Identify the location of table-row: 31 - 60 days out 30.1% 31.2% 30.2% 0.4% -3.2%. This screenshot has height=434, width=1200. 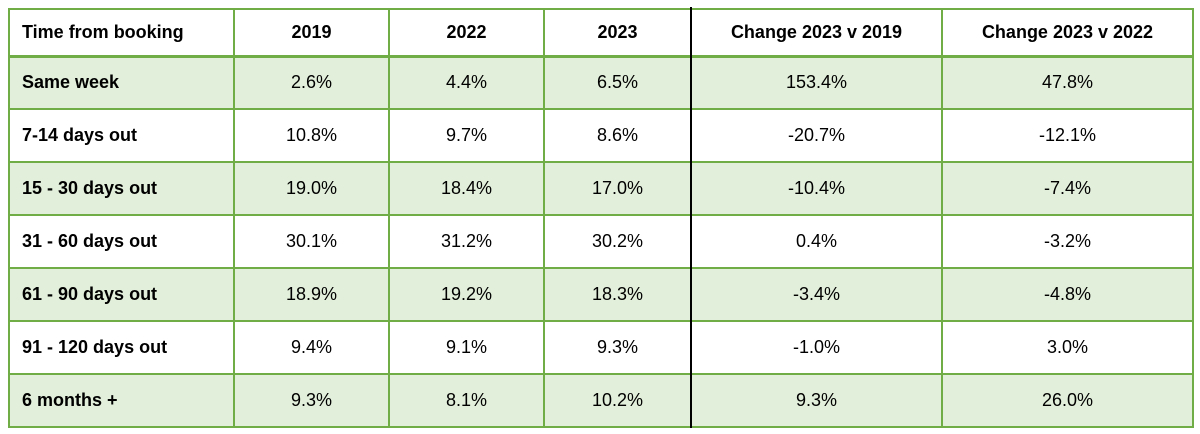
(601, 241).